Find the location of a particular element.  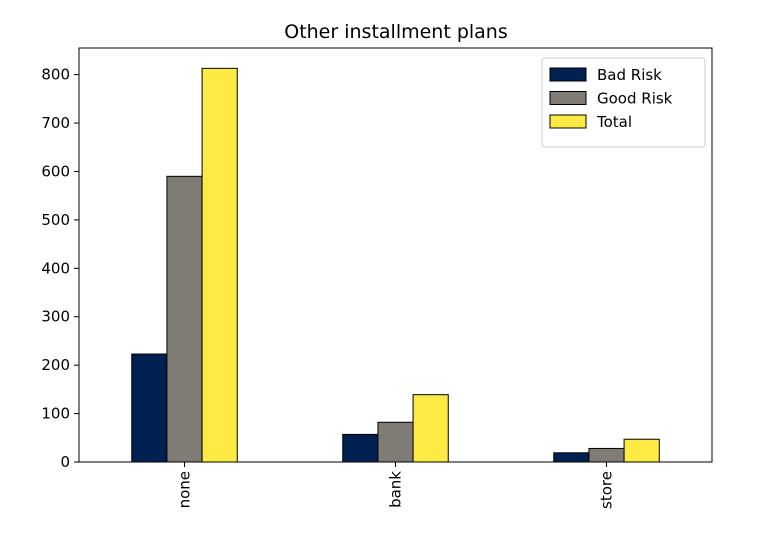

legend: Bad Risk Good Risk Total is located at coordinates (623, 102).